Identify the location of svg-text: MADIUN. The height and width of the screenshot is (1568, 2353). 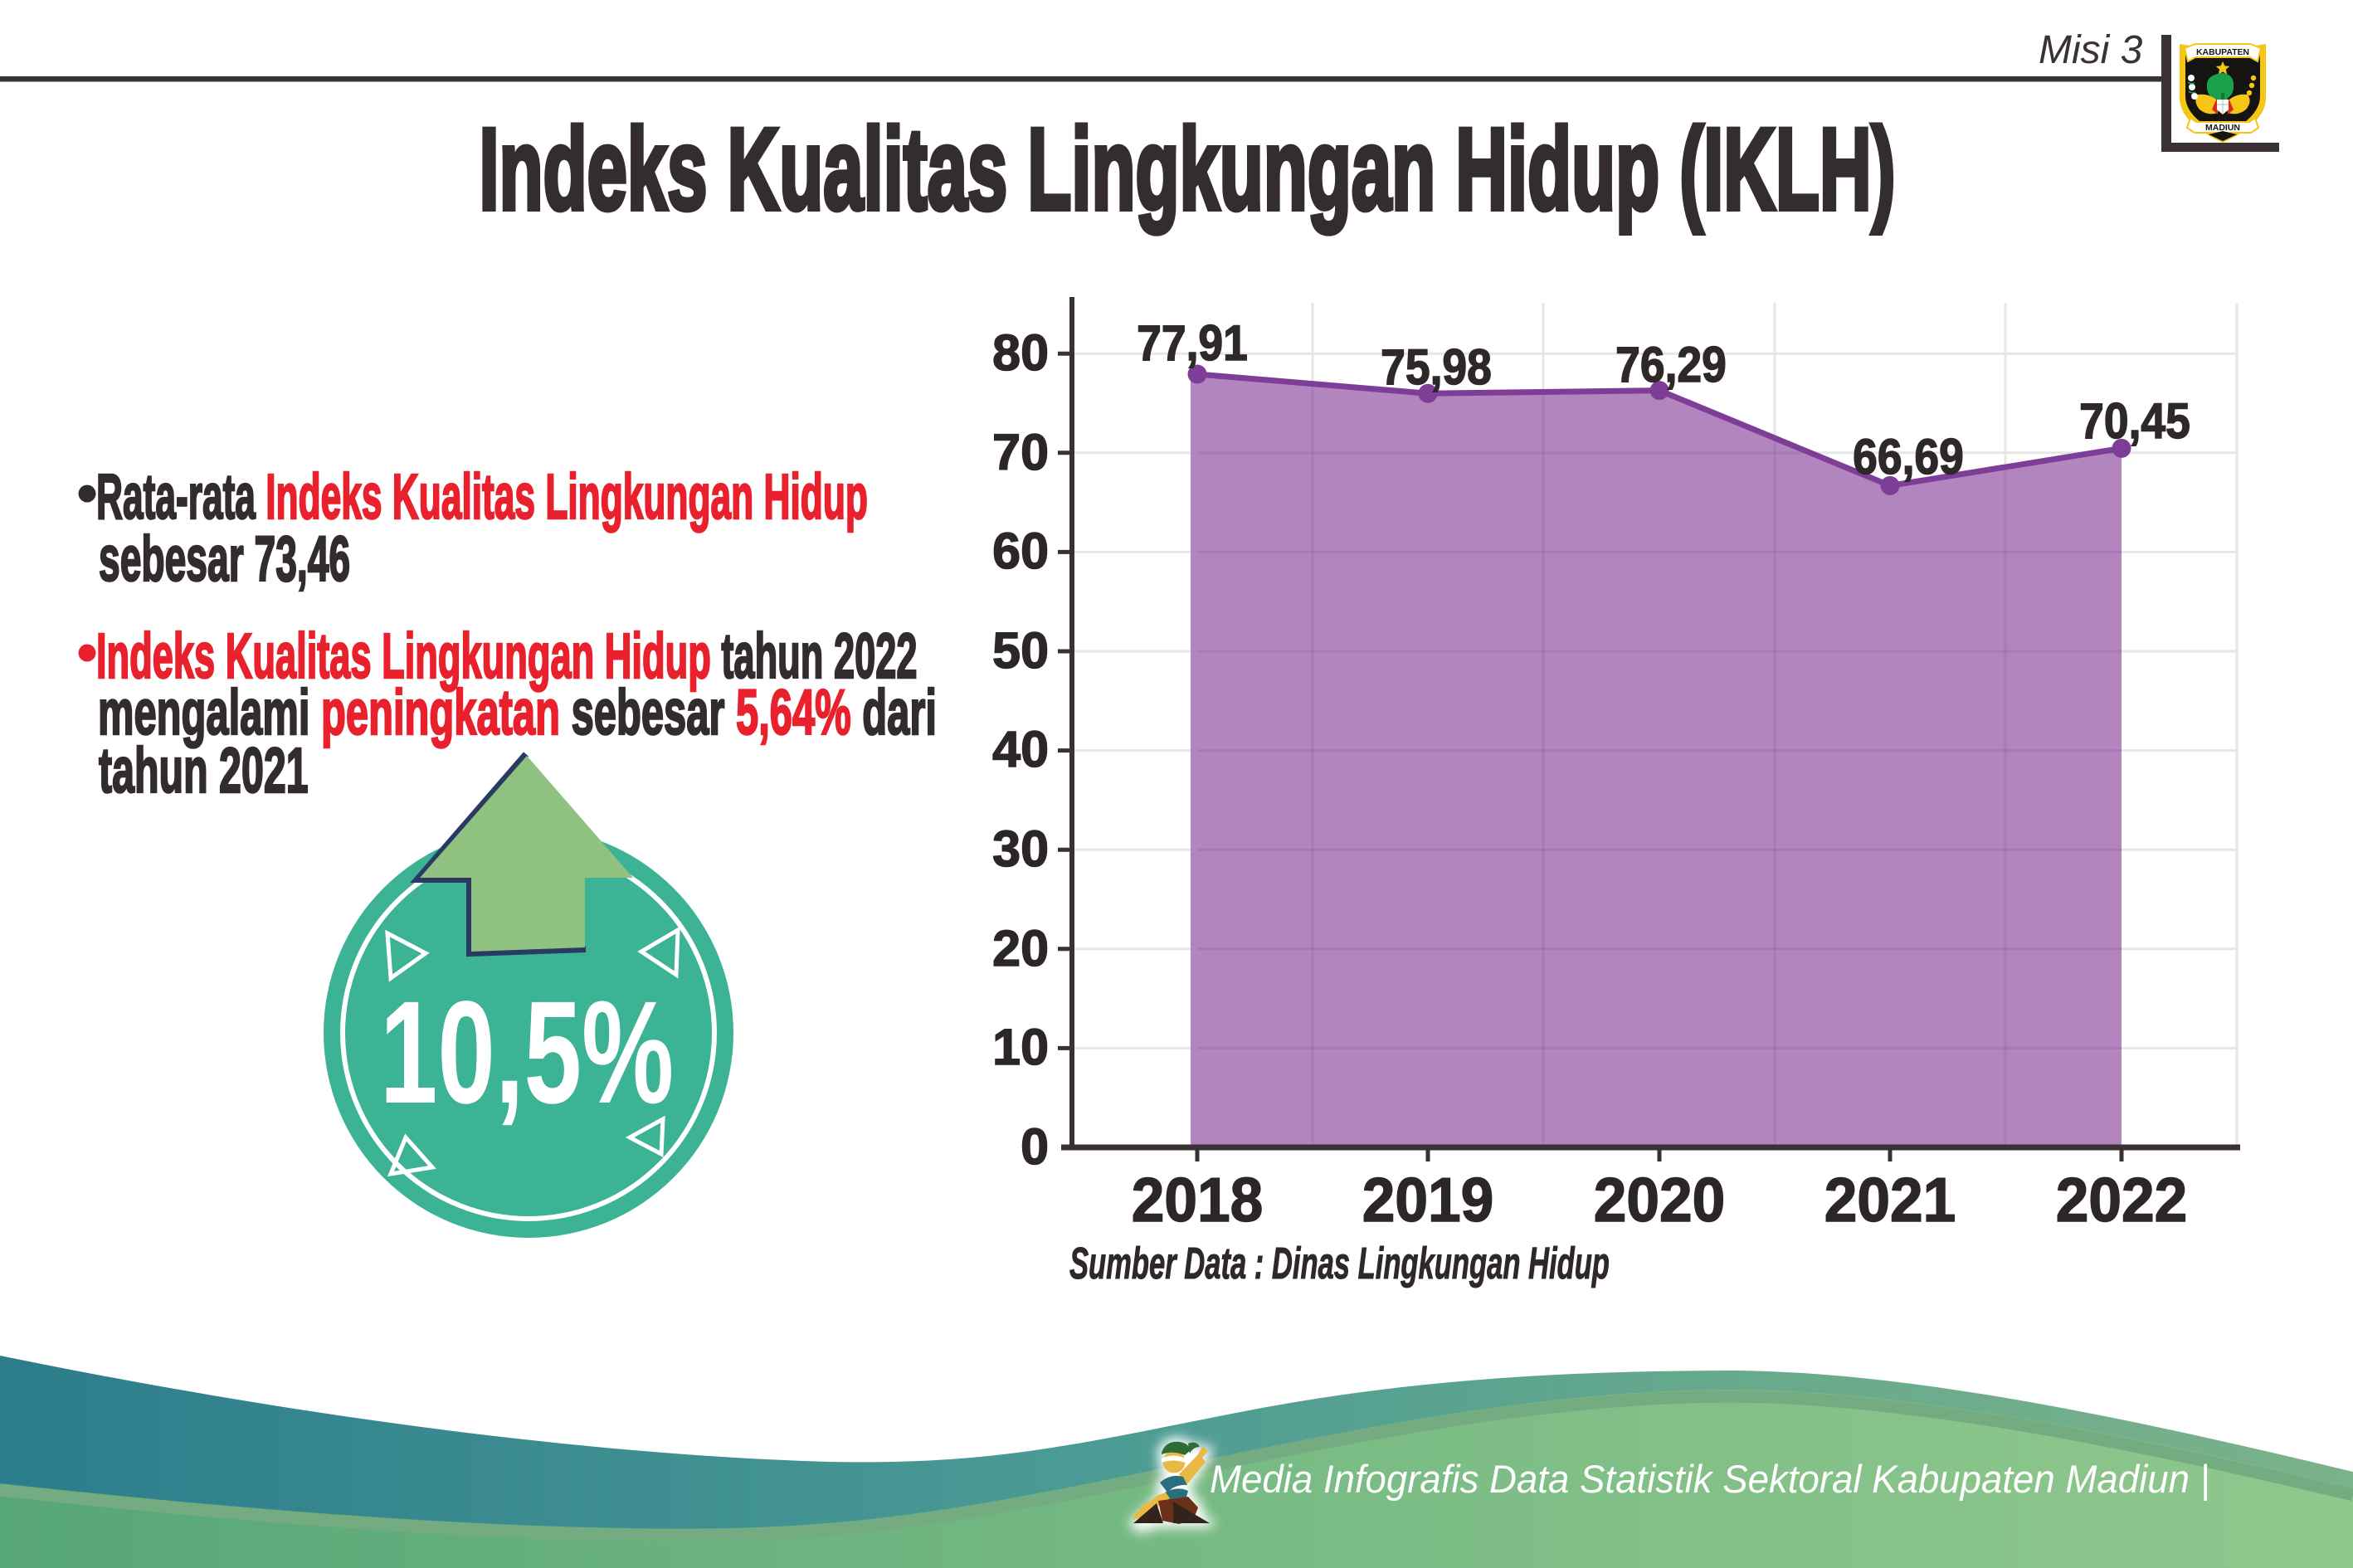
(2222, 128).